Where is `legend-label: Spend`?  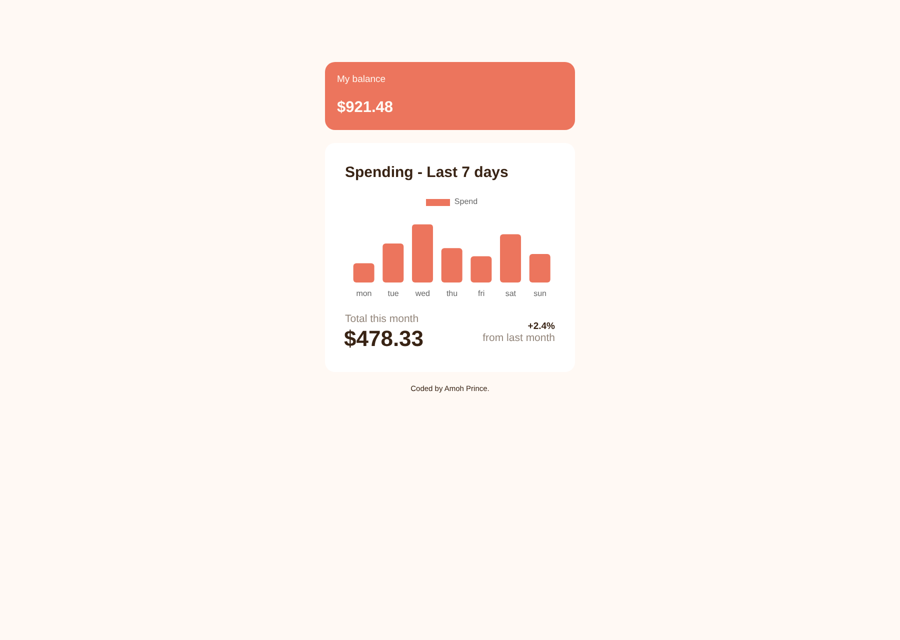
legend-label: Spend is located at coordinates (466, 202).